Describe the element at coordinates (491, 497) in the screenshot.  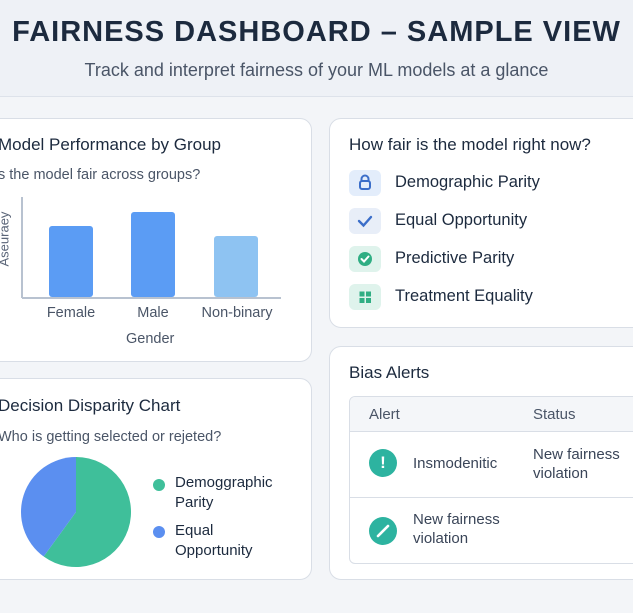
I see `row-divider` at that location.